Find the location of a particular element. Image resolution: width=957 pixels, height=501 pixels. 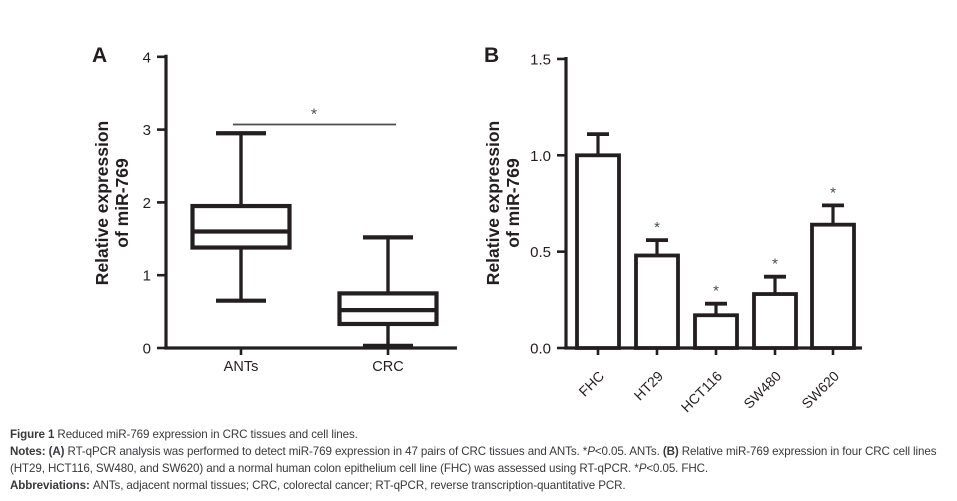

box-ants is located at coordinates (241, 217).